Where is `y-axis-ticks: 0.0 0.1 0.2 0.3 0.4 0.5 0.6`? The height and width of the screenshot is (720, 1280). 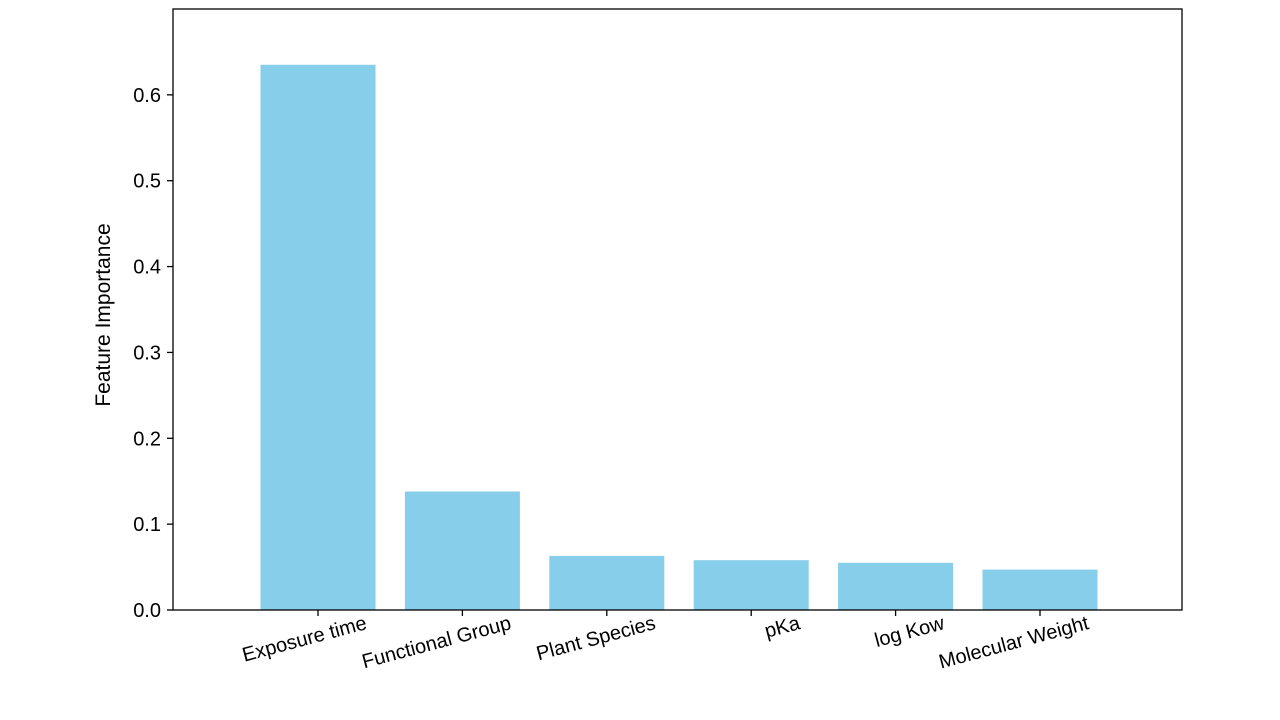 y-axis-ticks: 0.0 0.1 0.2 0.3 0.4 0.5 0.6 is located at coordinates (153, 353).